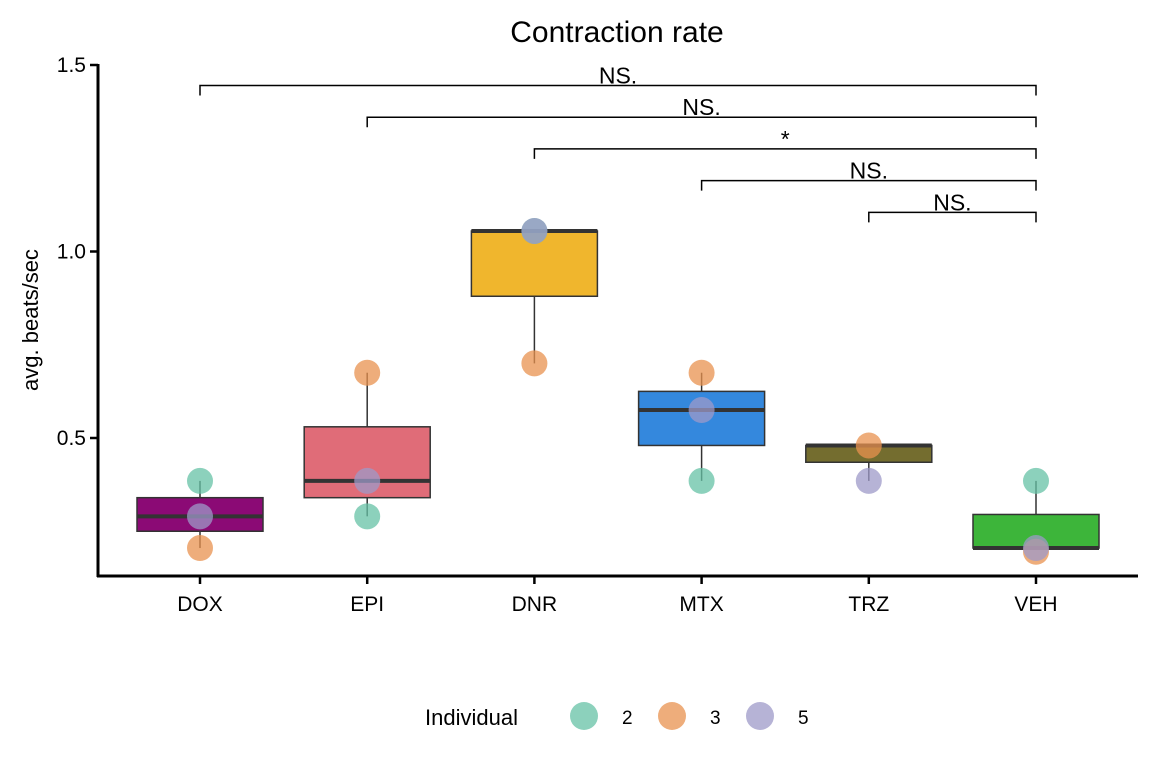  I want to click on comparison-bracket-epi-vs-veh, so click(701, 122).